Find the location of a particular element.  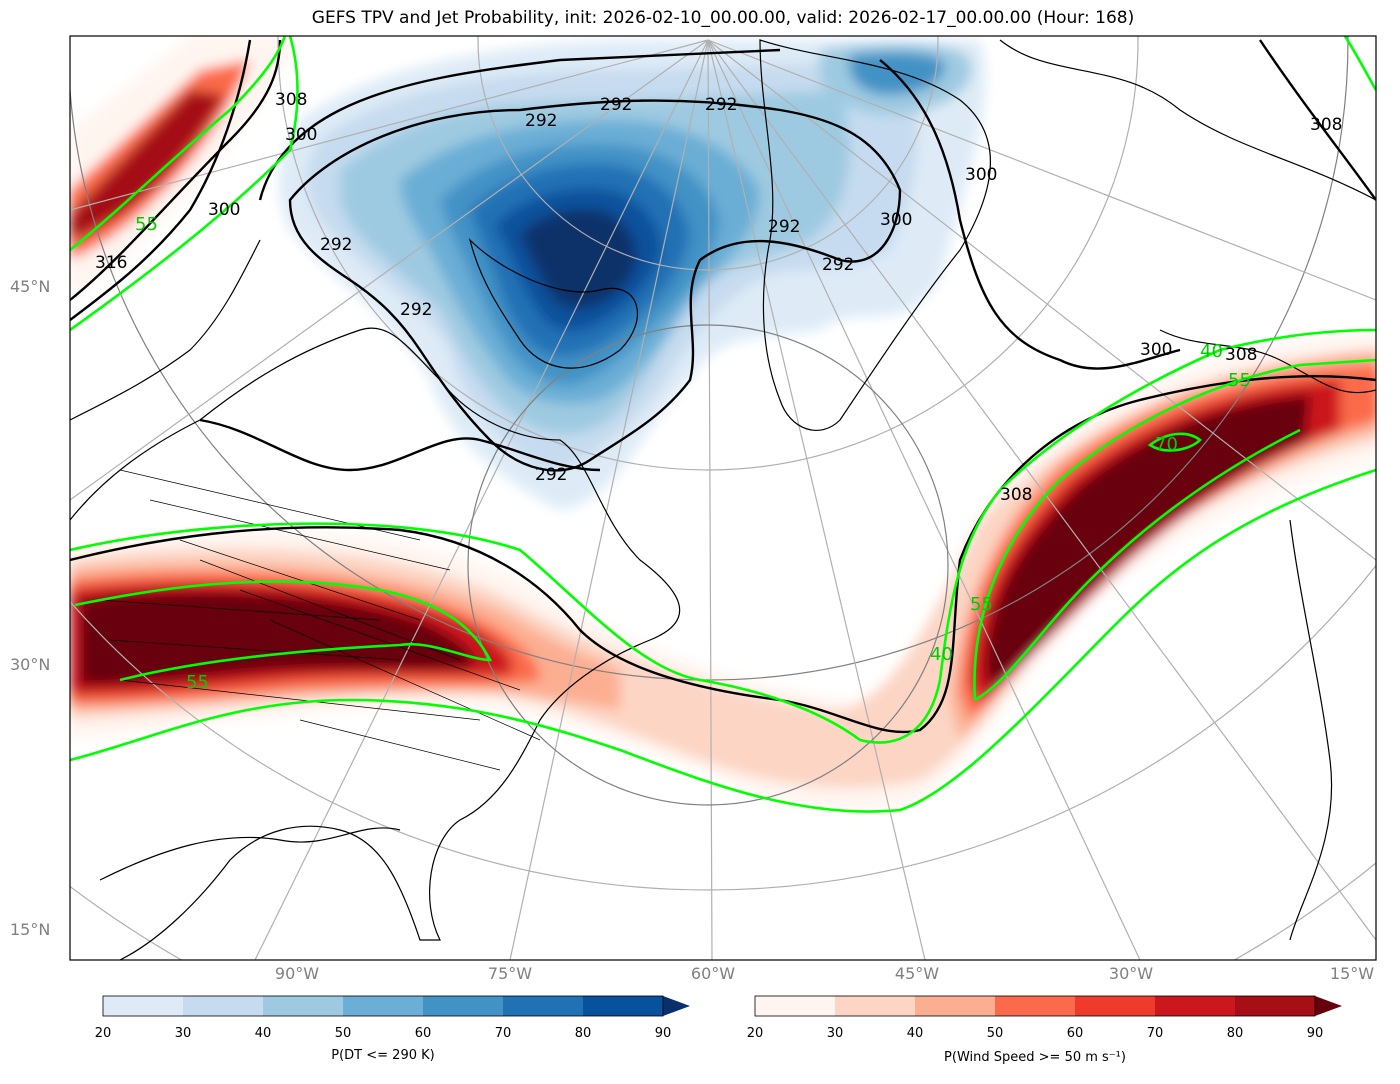

colorbar-jet-tick: 30 is located at coordinates (835, 1033).